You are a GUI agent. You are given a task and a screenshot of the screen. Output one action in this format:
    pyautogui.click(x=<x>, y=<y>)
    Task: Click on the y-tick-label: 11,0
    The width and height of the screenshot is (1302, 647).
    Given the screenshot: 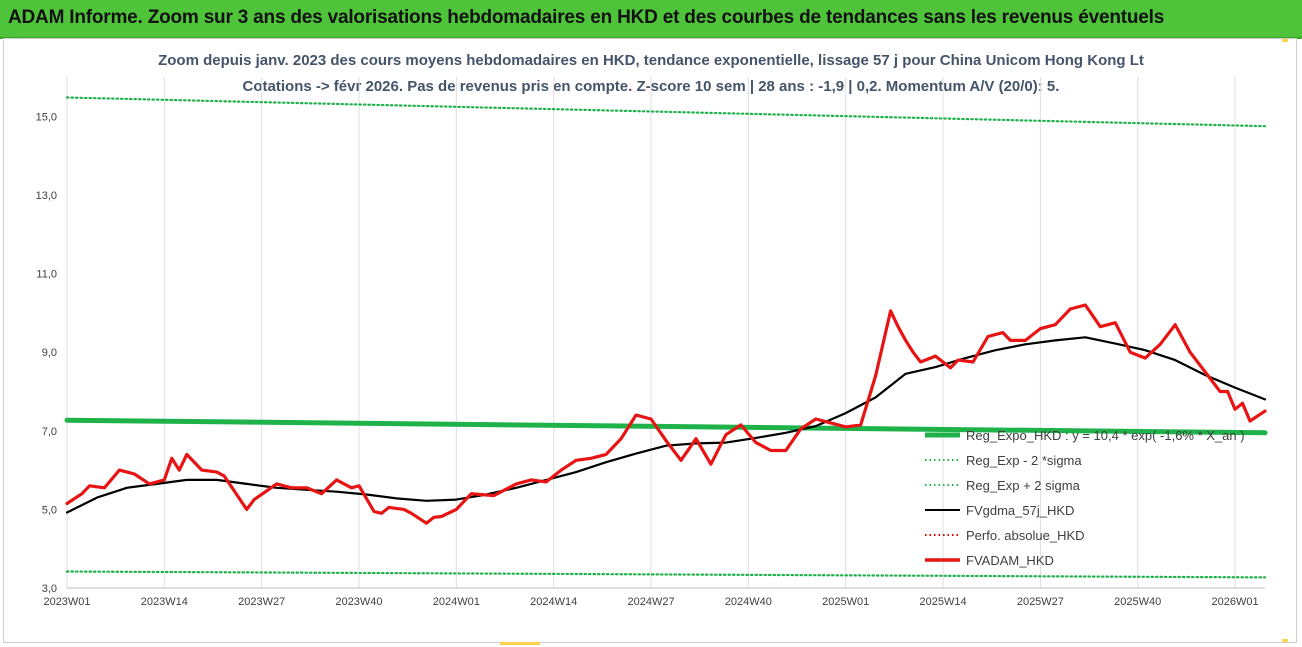 What is the action you would take?
    pyautogui.click(x=46, y=275)
    